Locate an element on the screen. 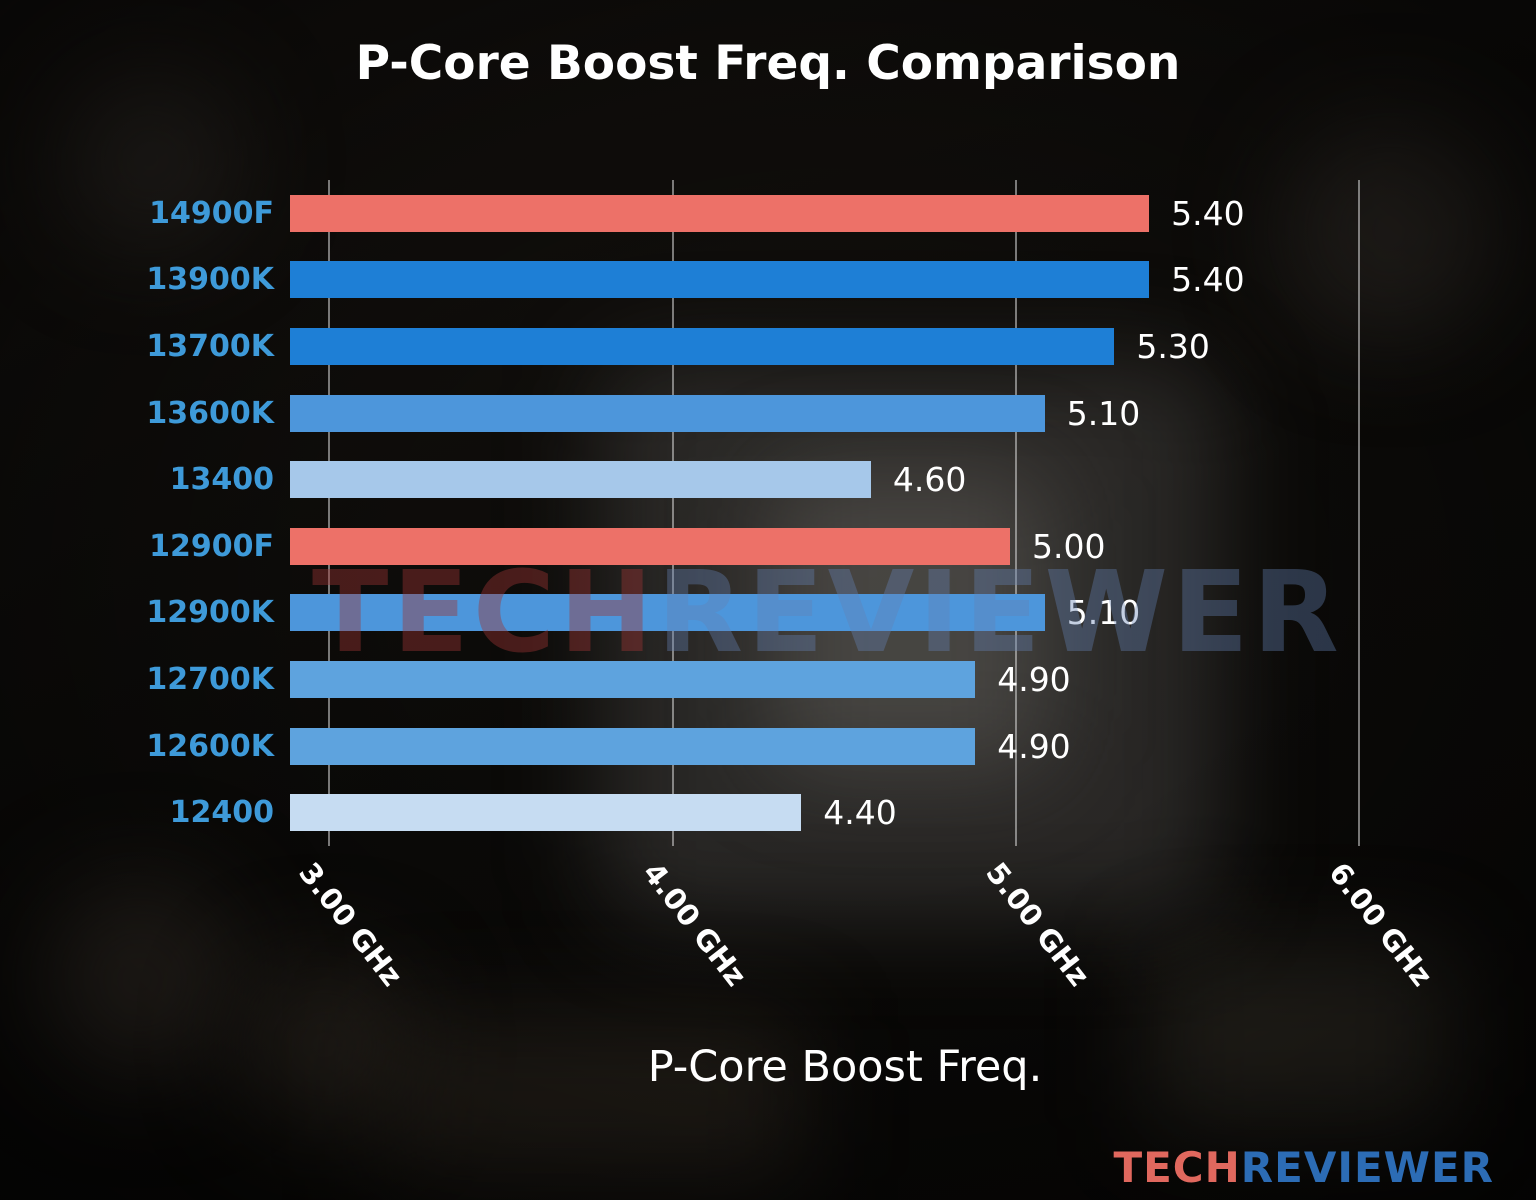 This screenshot has height=1200, width=1536. category-label: 13400 is located at coordinates (221, 480).